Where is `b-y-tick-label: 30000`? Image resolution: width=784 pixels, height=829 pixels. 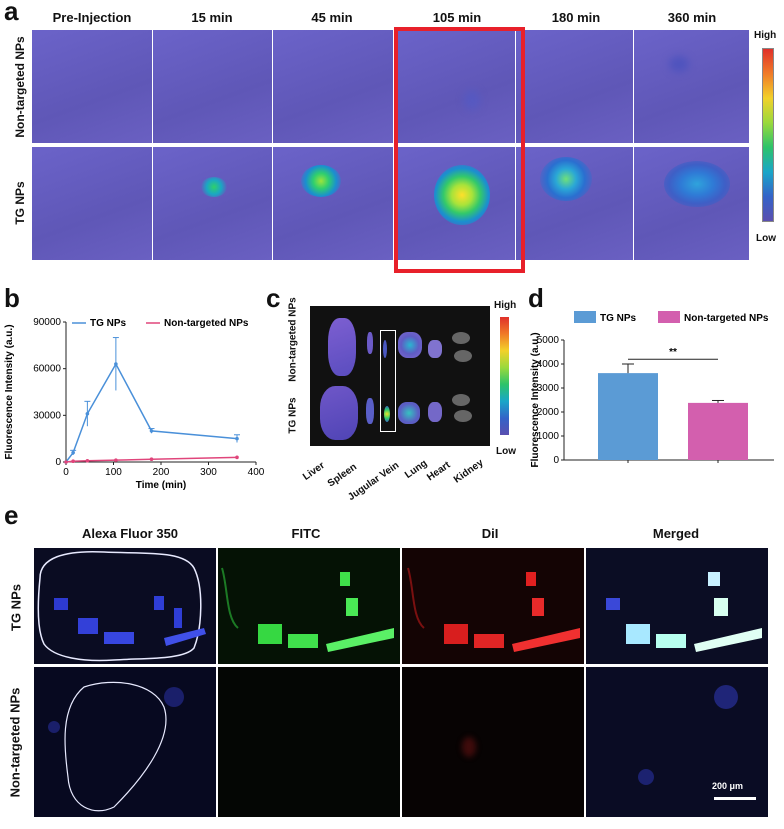
b-y-tick-label: 30000 is located at coordinates (47, 415).